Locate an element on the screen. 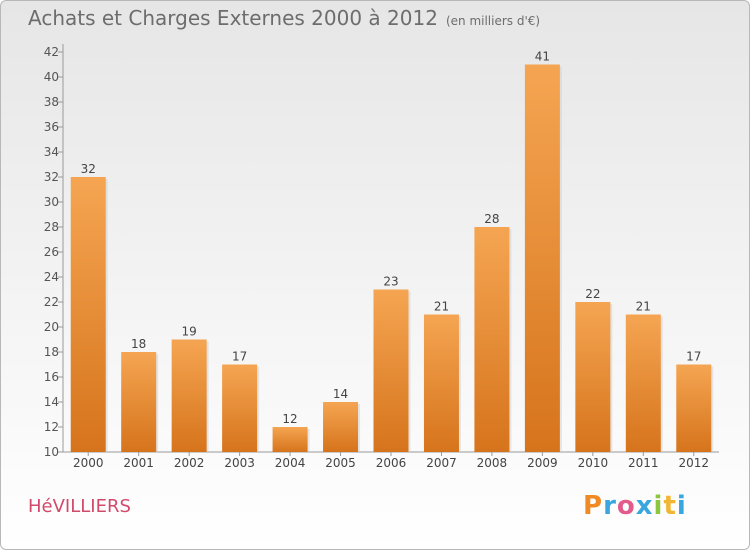 This screenshot has height=550, width=750. y-tick-label: 26 is located at coordinates (51, 252).